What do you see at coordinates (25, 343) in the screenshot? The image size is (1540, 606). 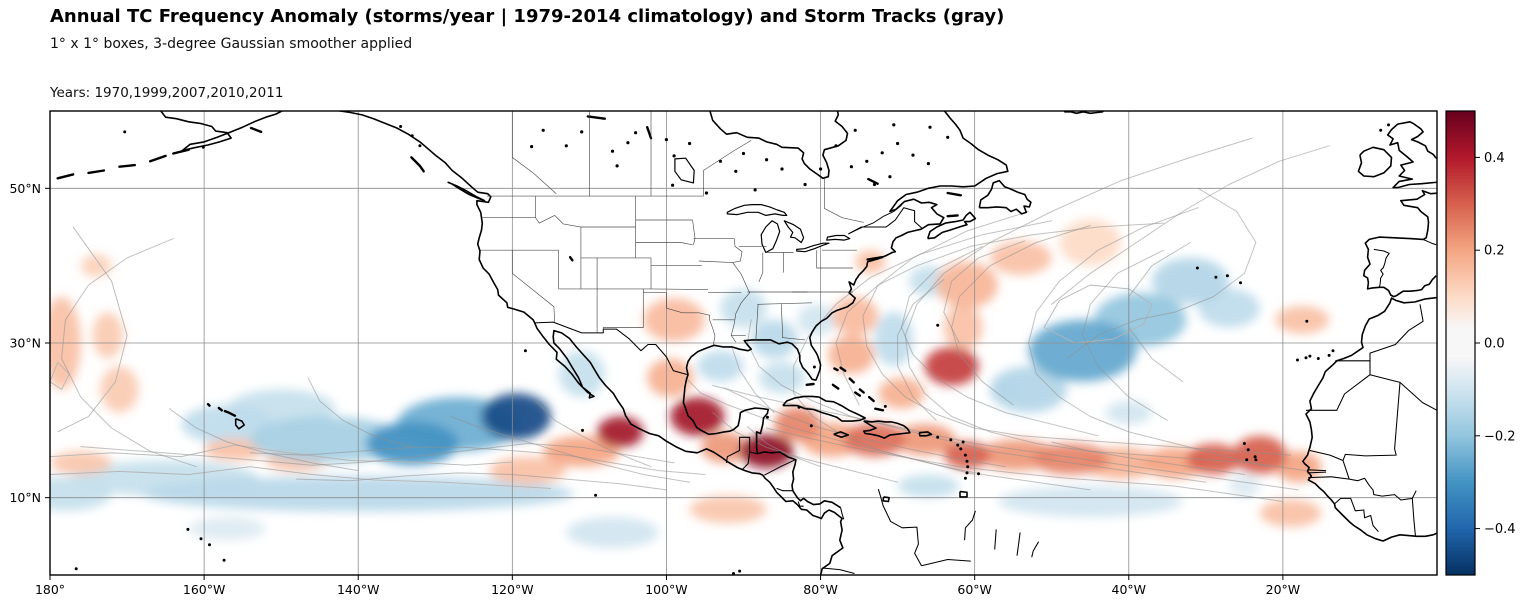 I see `y-tick-label: 30°N` at bounding box center [25, 343].